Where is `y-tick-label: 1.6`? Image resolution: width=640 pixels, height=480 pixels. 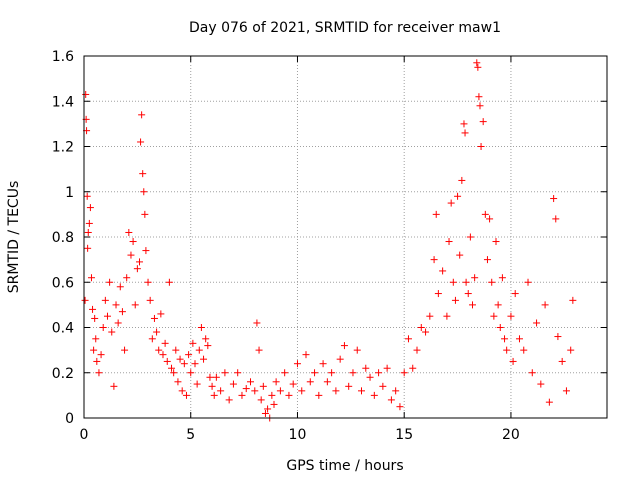 y-tick-label: 1.6 is located at coordinates (63, 57).